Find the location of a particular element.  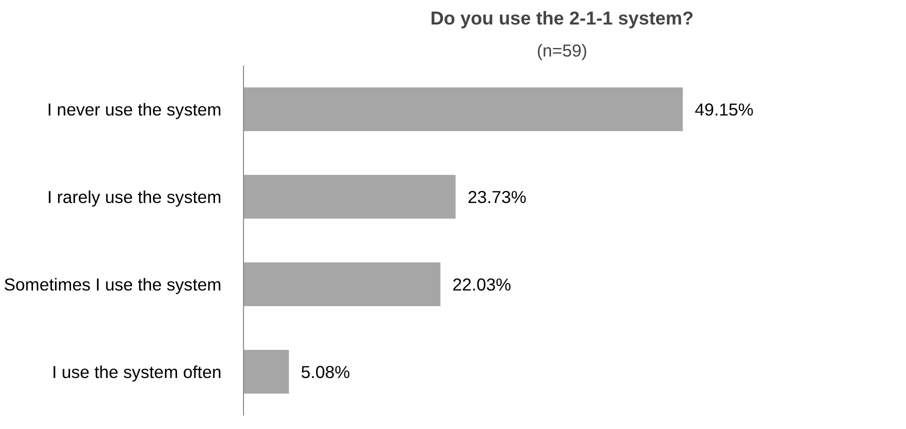

chart-title: Do you use the 2-1-1 system? is located at coordinates (562, 18).